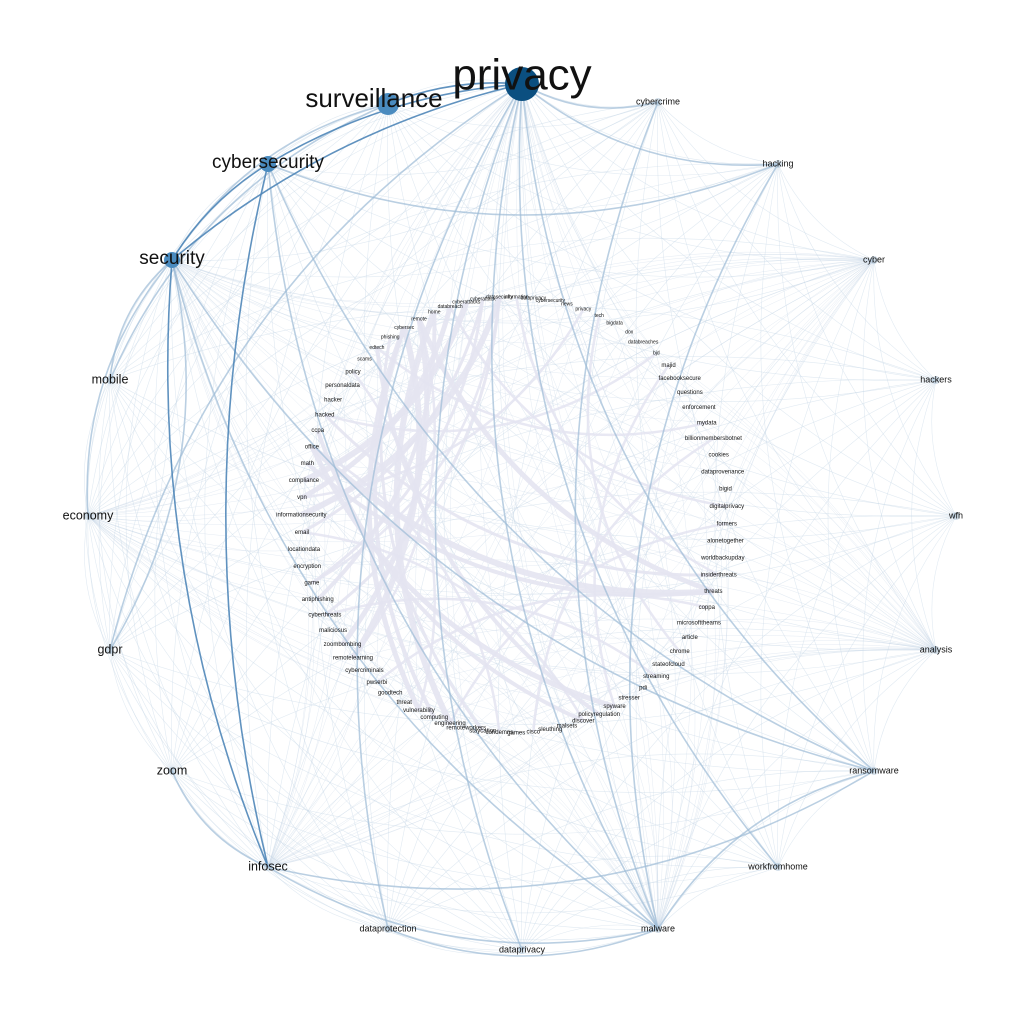  What do you see at coordinates (725, 490) in the screenshot?
I see `inner-label-bigid: bigid` at bounding box center [725, 490].